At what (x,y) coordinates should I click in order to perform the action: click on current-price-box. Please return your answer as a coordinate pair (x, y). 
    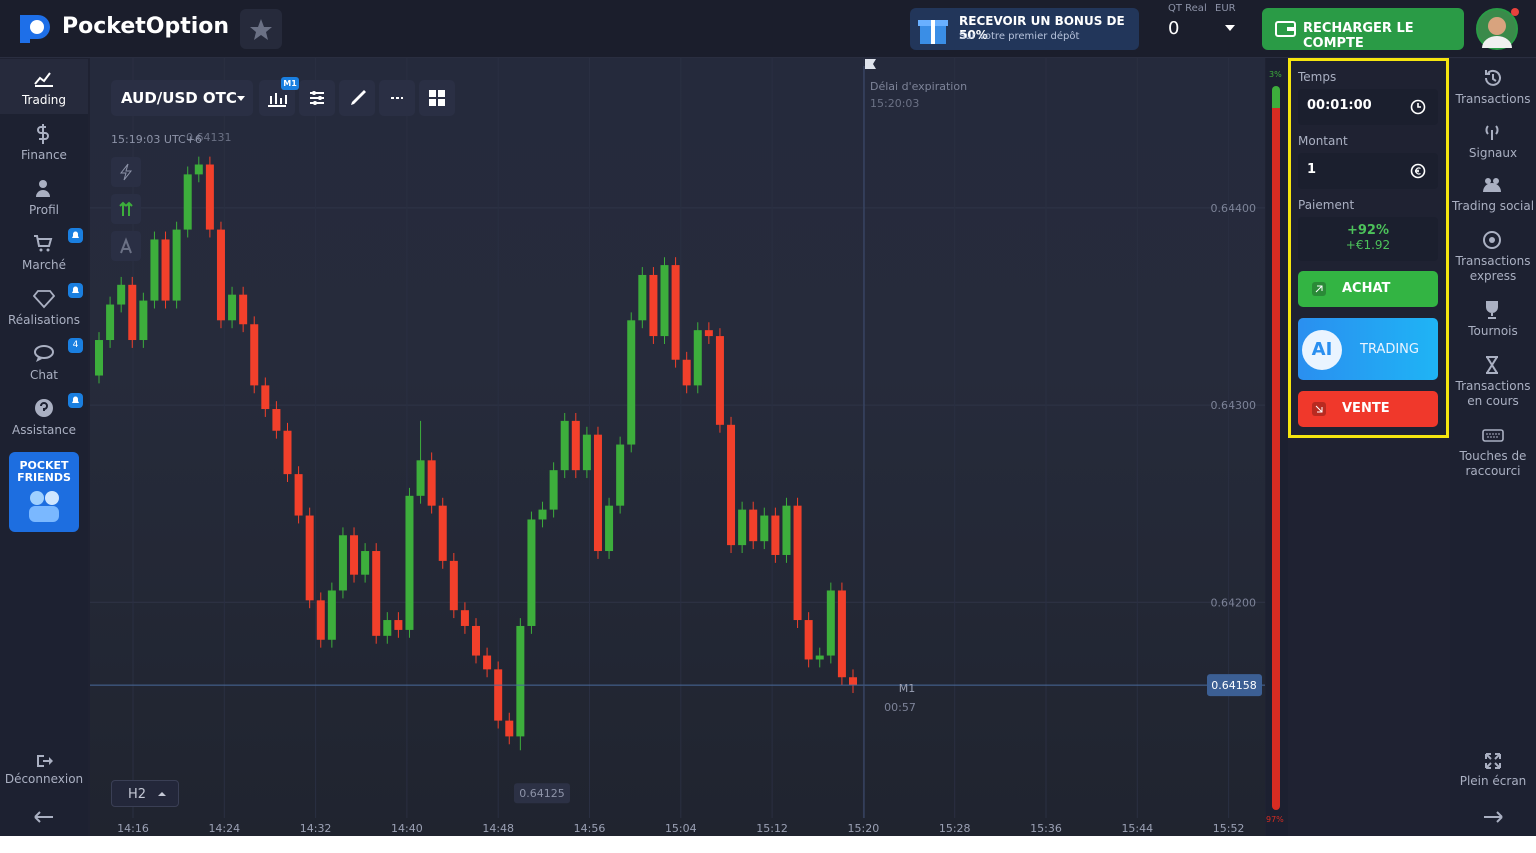
    Looking at the image, I should click on (1234, 685).